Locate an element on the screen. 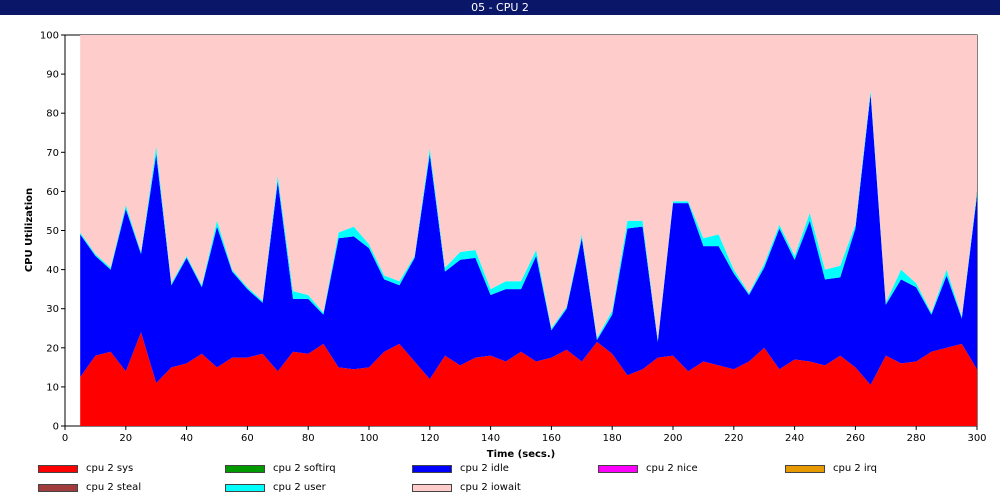 This screenshot has width=1000, height=504. y-tick-label: 50 is located at coordinates (52, 231).